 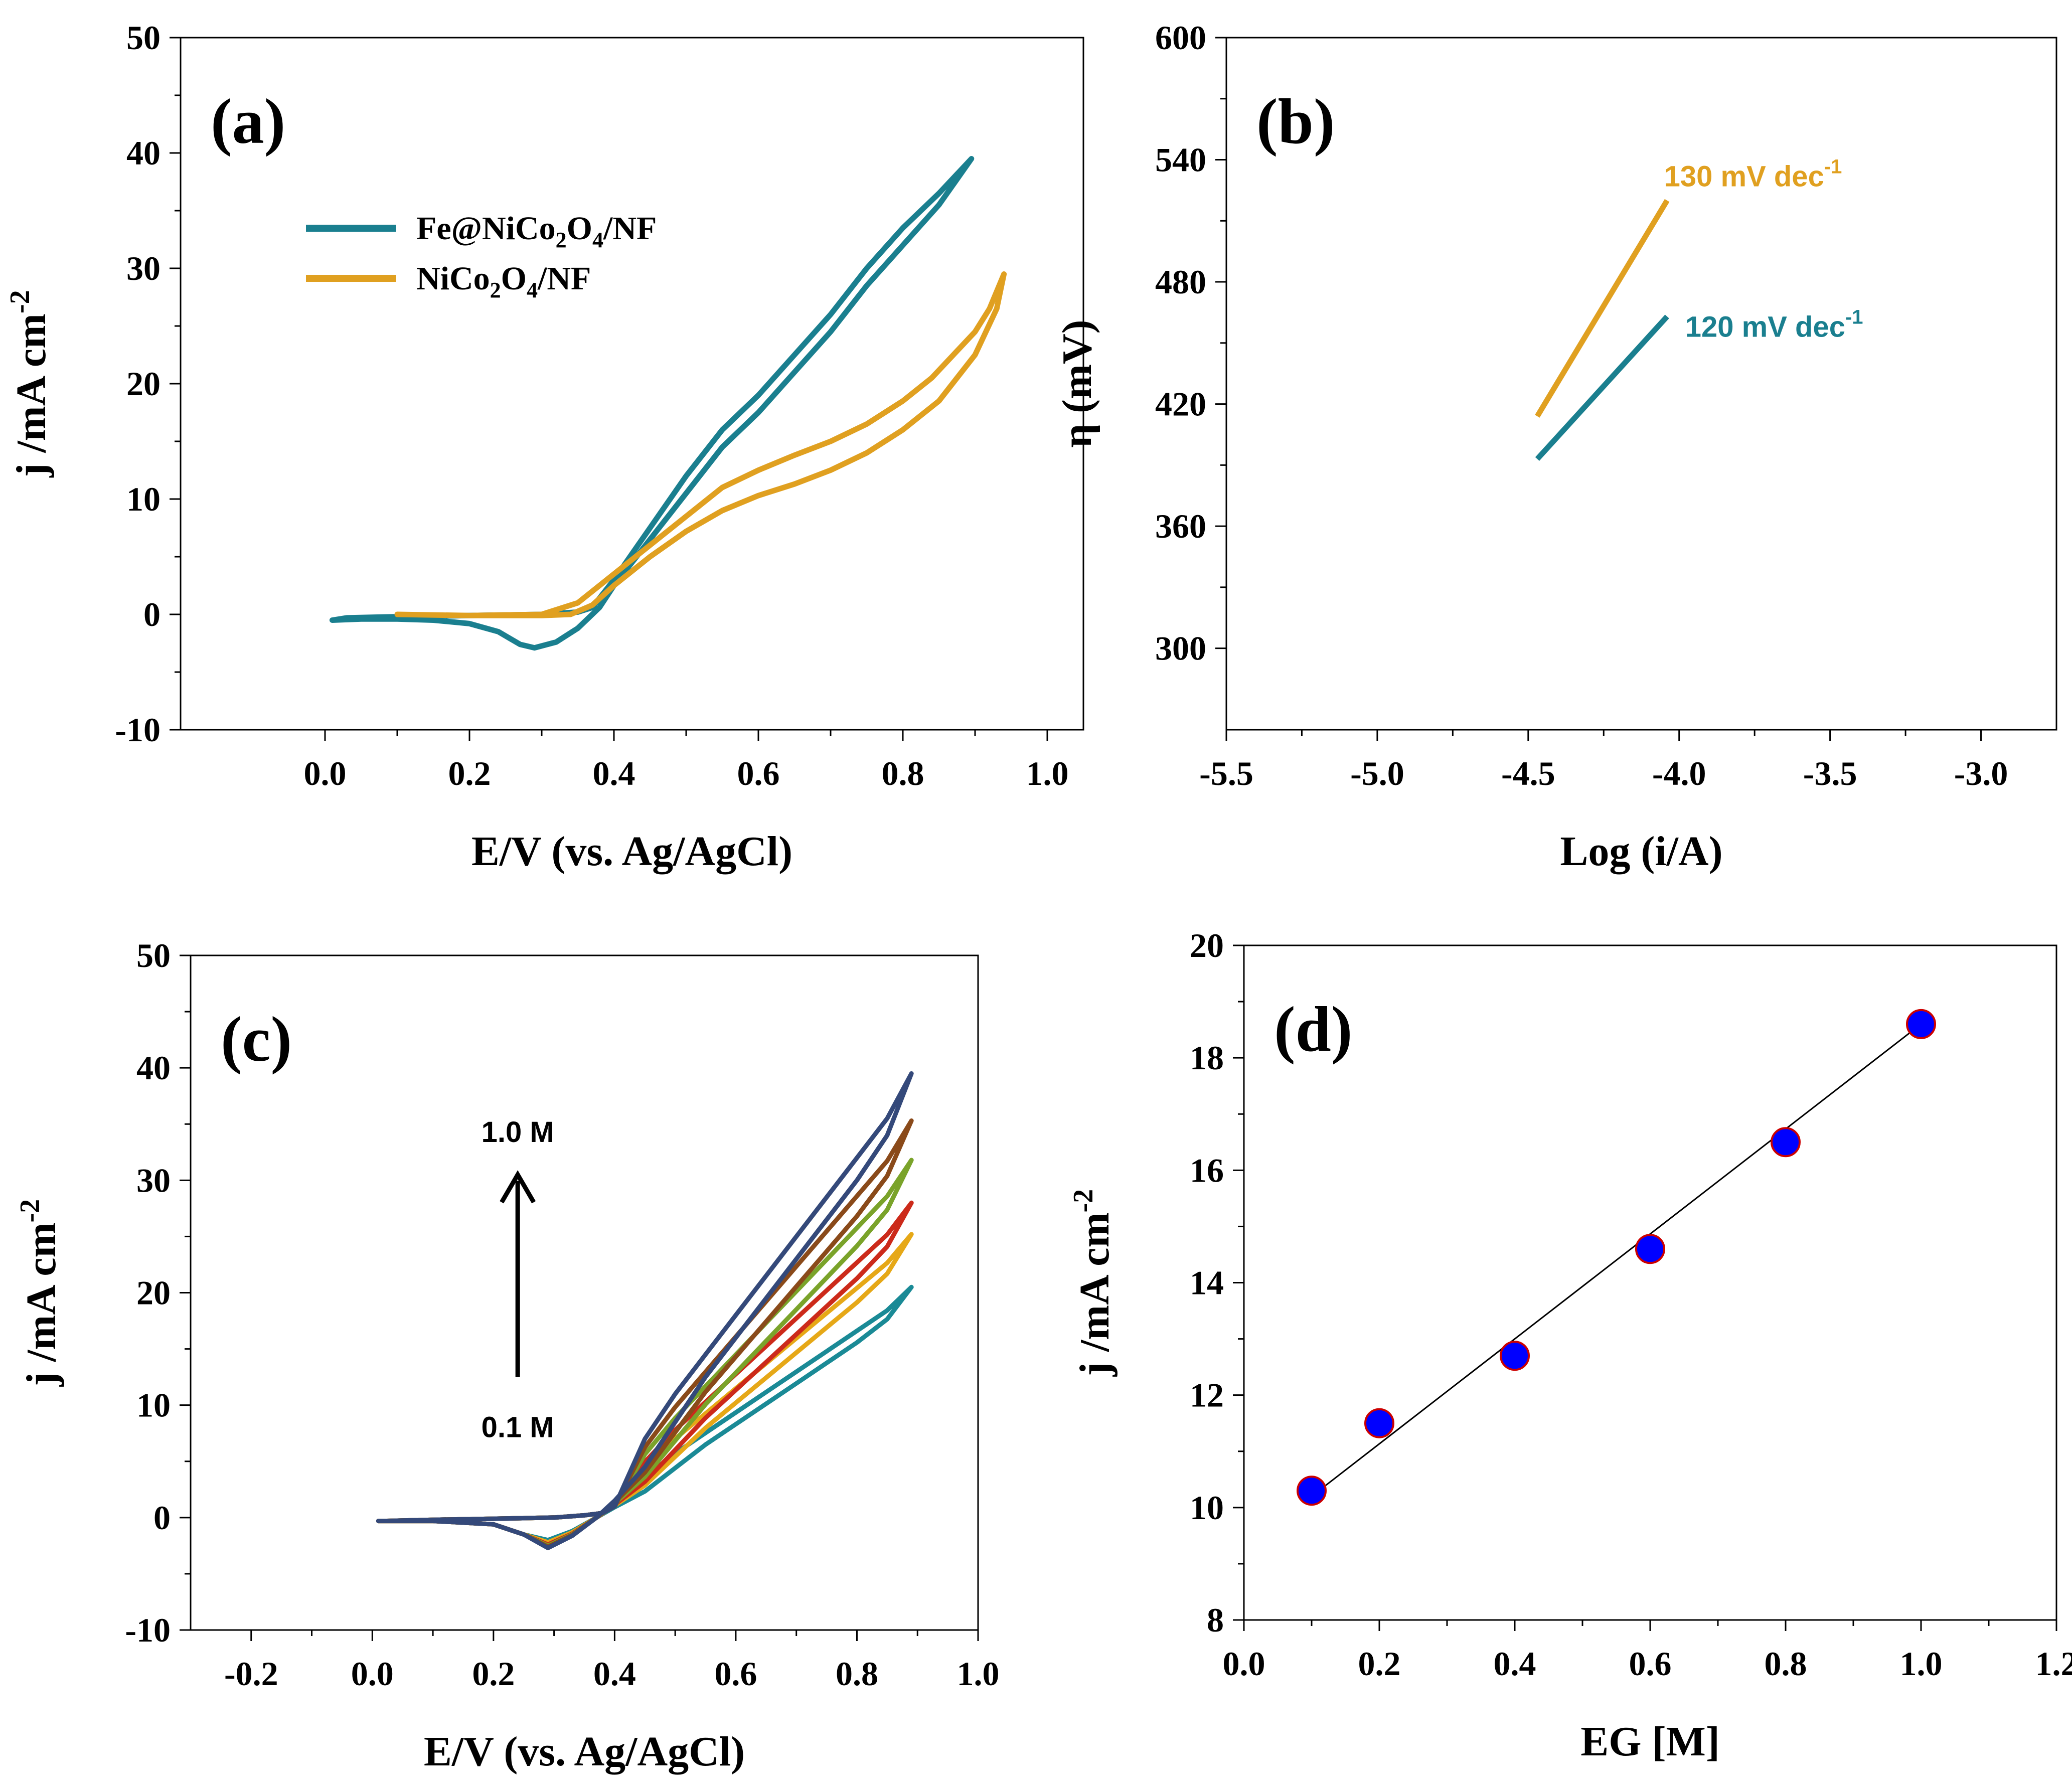 What do you see at coordinates (1180, 160) in the screenshot?
I see `y-tick-label: 540` at bounding box center [1180, 160].